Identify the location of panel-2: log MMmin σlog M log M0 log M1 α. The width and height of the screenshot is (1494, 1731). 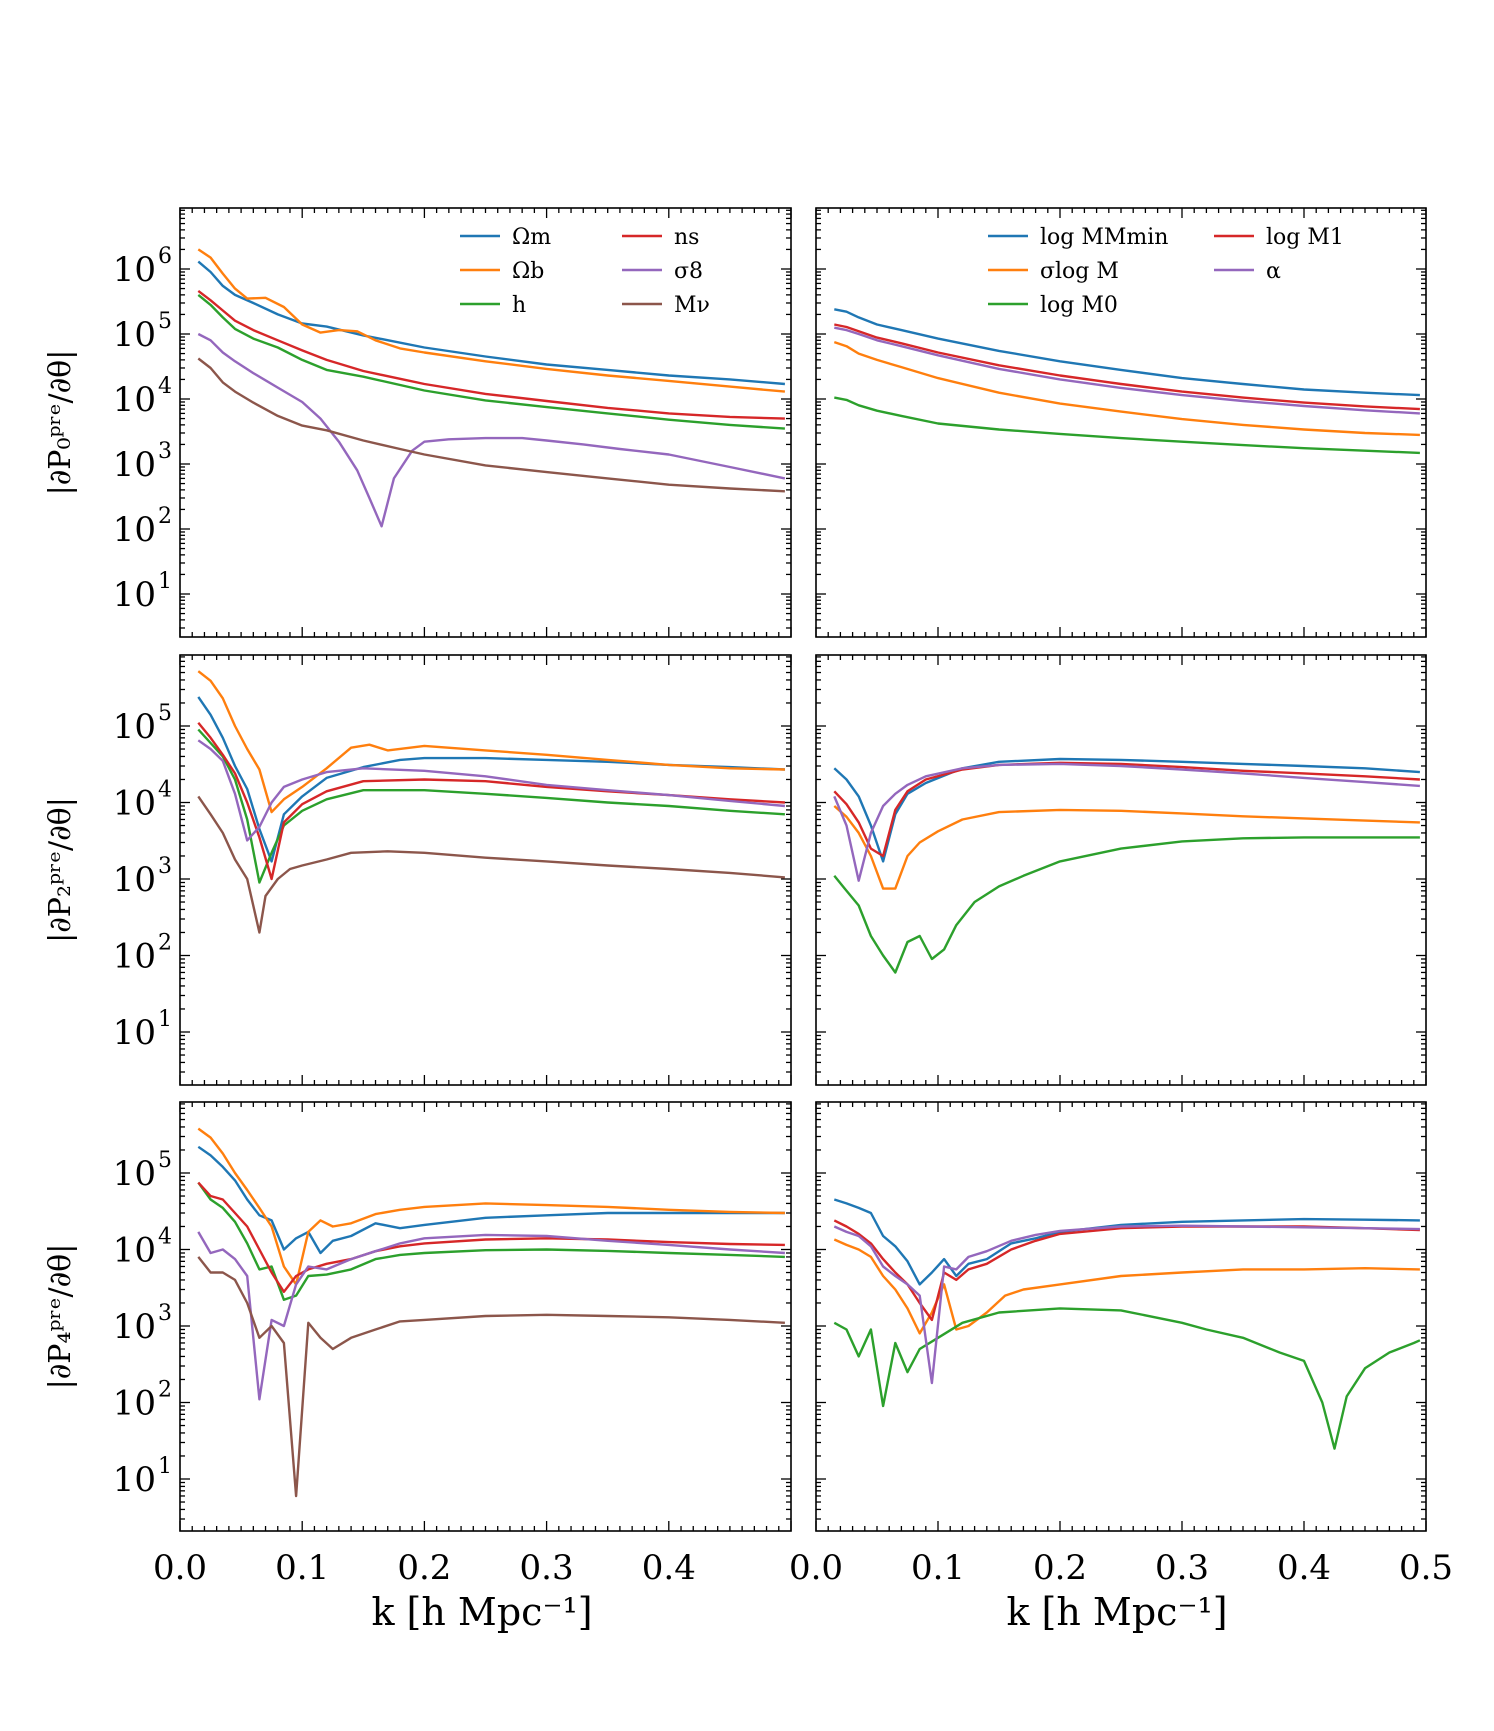
(1121, 422).